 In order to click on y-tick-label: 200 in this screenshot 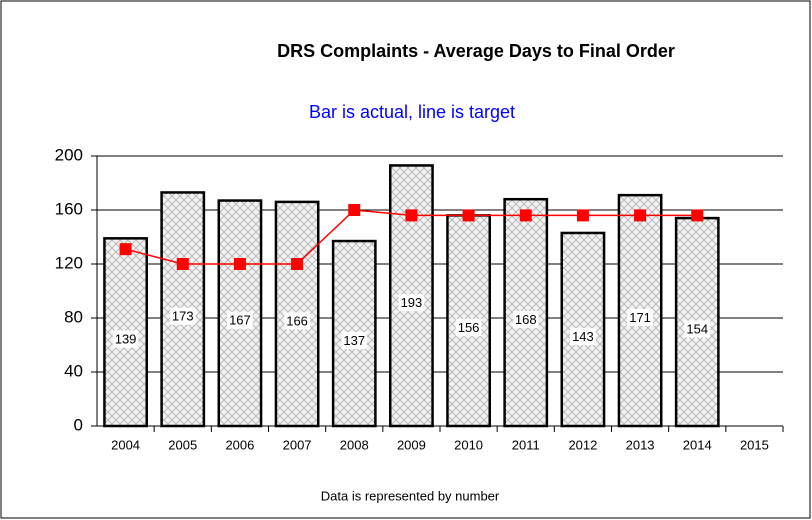, I will do `click(69, 154)`.